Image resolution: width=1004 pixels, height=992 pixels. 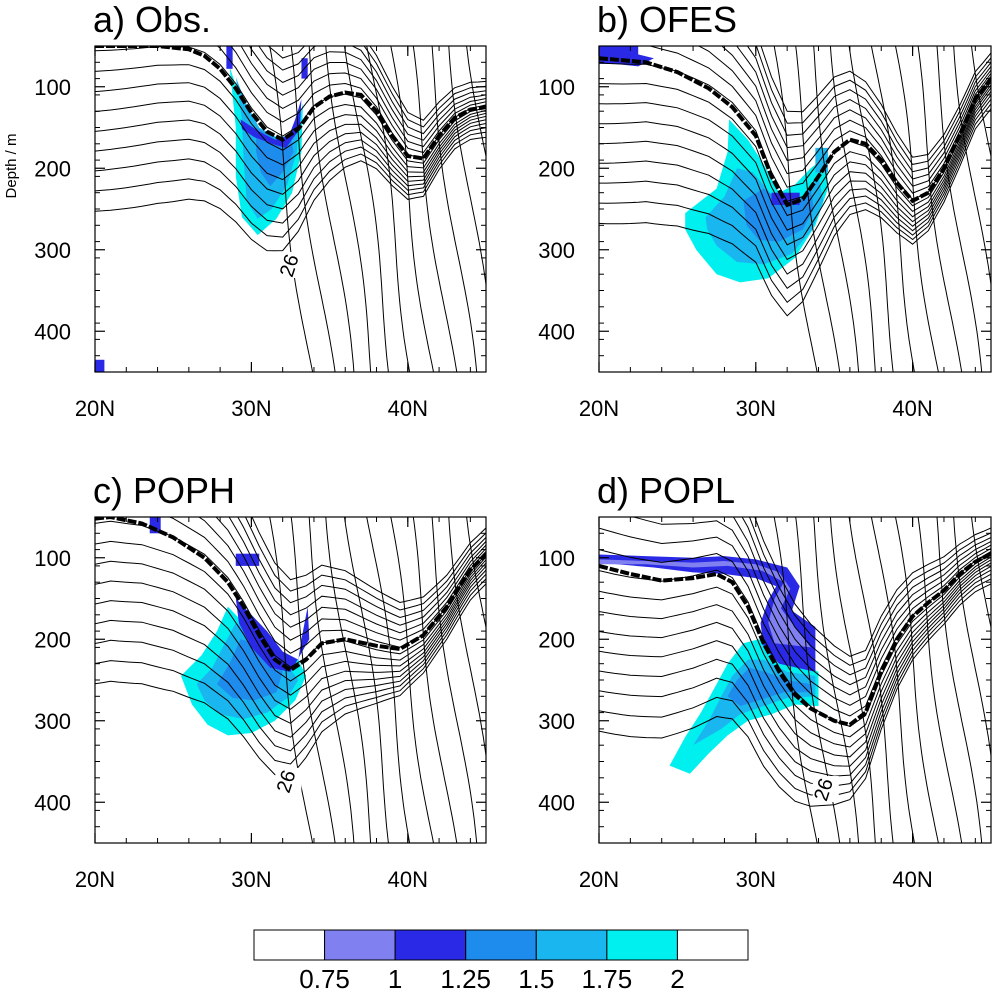 I want to click on colorbar-label: 1.5, so click(x=536, y=978).